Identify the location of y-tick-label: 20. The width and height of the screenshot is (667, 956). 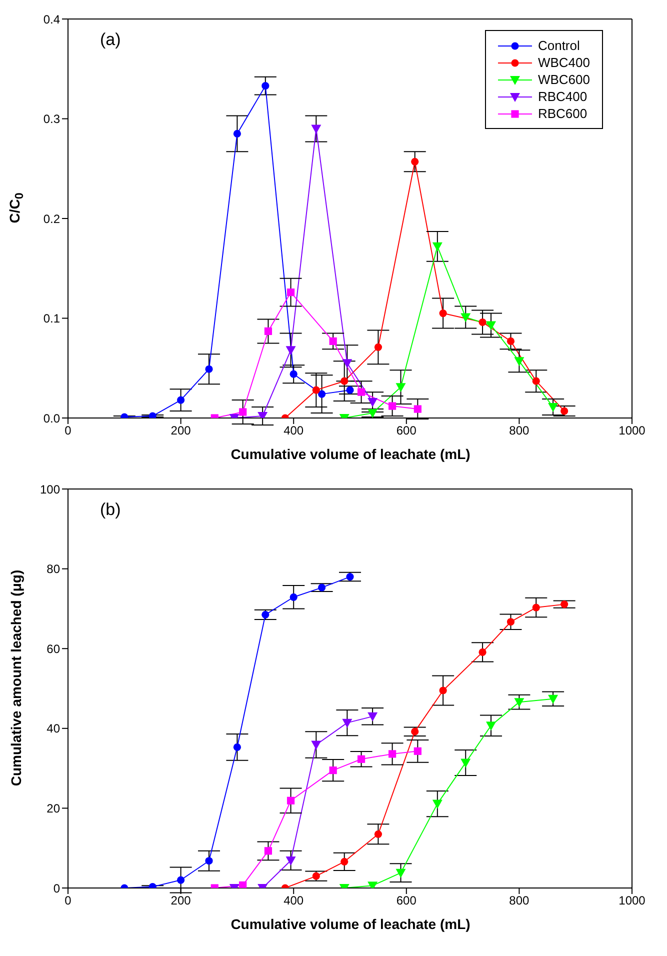
(53, 808).